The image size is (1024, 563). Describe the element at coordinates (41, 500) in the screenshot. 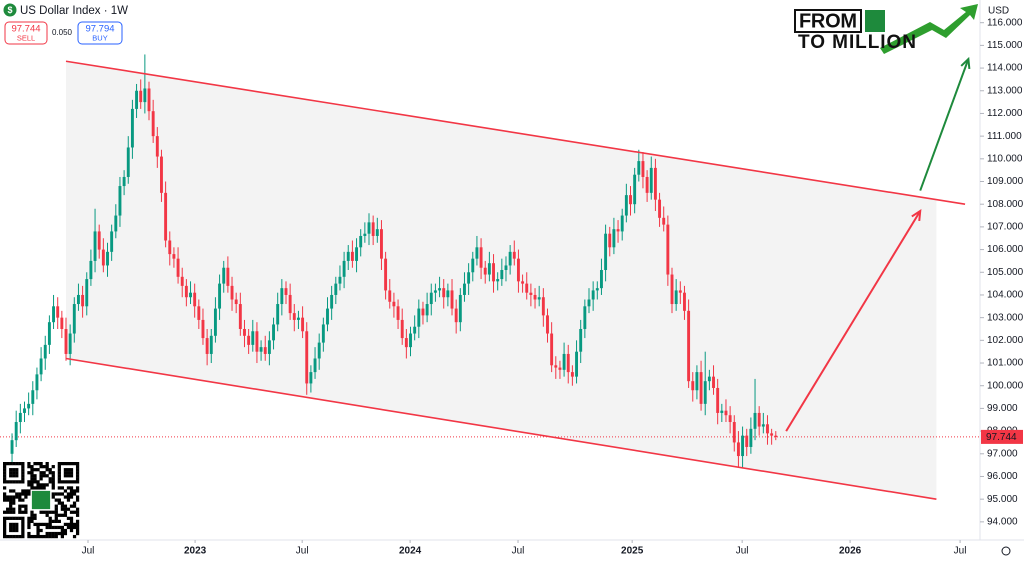

I see `qr-code` at that location.